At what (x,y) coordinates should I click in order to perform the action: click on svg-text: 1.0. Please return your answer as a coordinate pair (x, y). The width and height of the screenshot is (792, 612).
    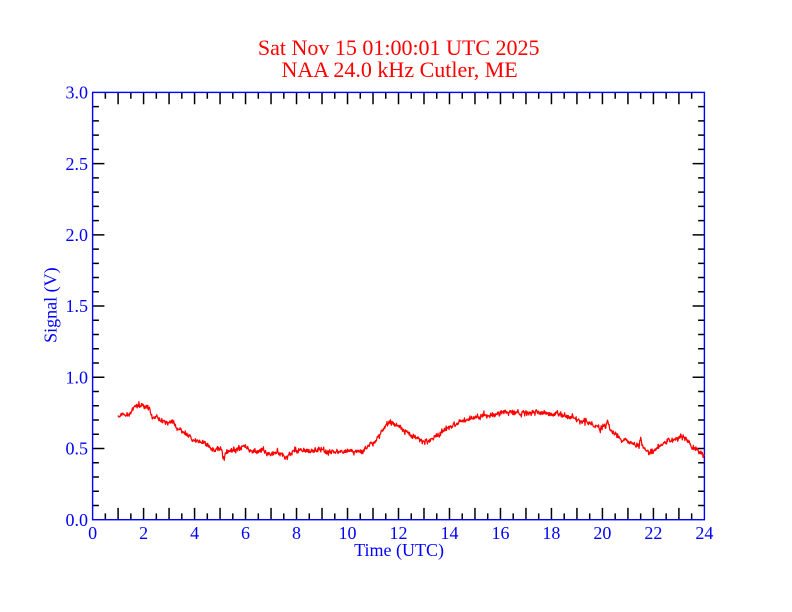
    Looking at the image, I should click on (77, 378).